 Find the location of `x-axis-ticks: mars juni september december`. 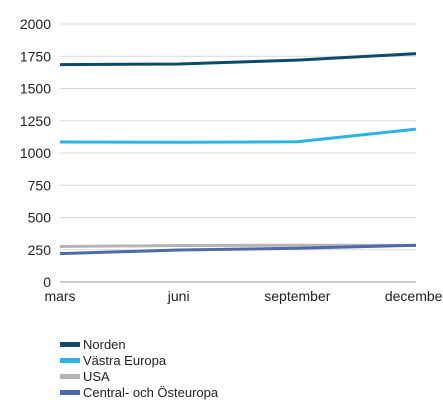

x-axis-ticks: mars juni september december is located at coordinates (243, 296).